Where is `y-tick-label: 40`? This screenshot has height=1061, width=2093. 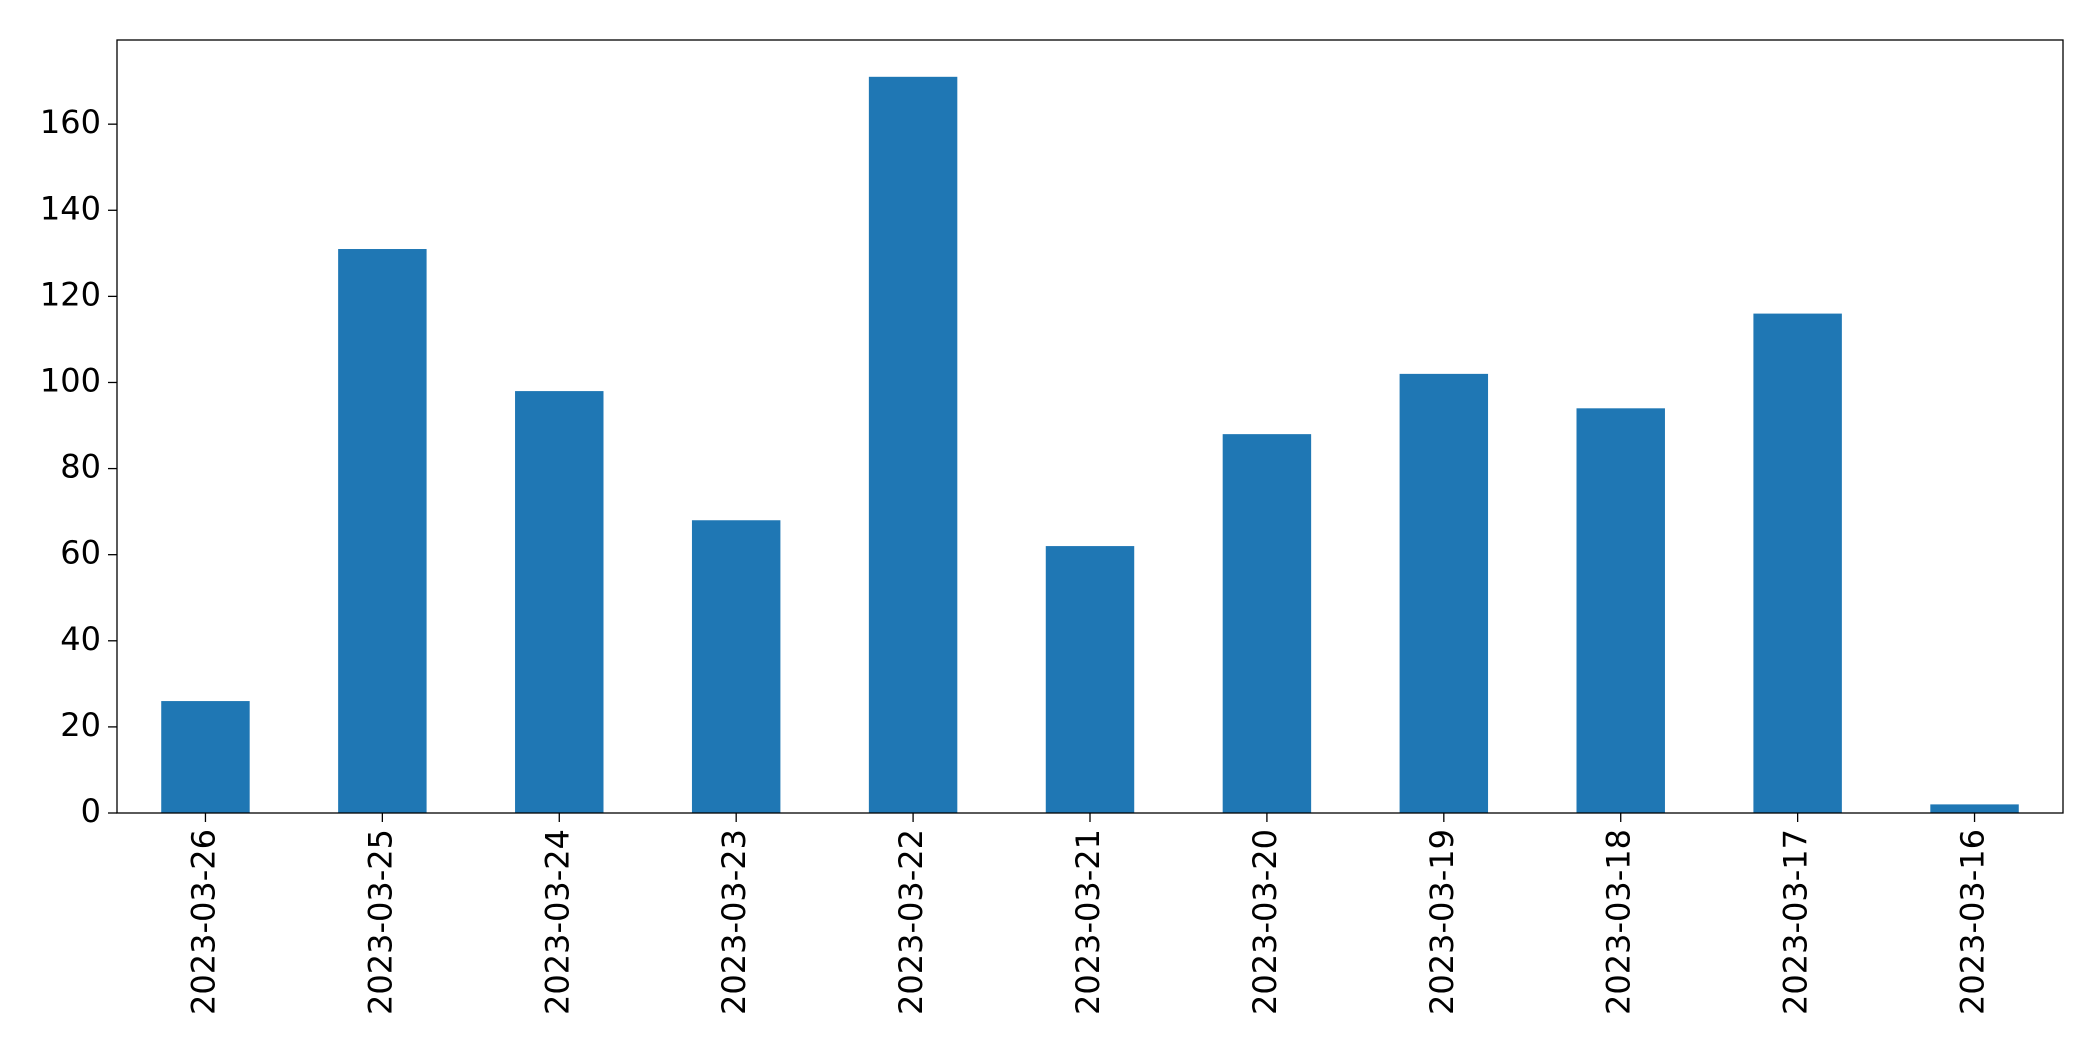 y-tick-label: 40 is located at coordinates (80, 639).